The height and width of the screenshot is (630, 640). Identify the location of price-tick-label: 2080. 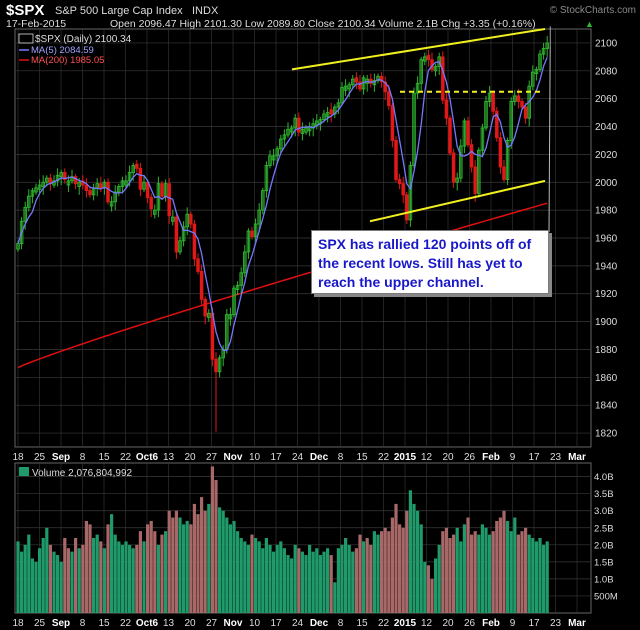
(606, 71).